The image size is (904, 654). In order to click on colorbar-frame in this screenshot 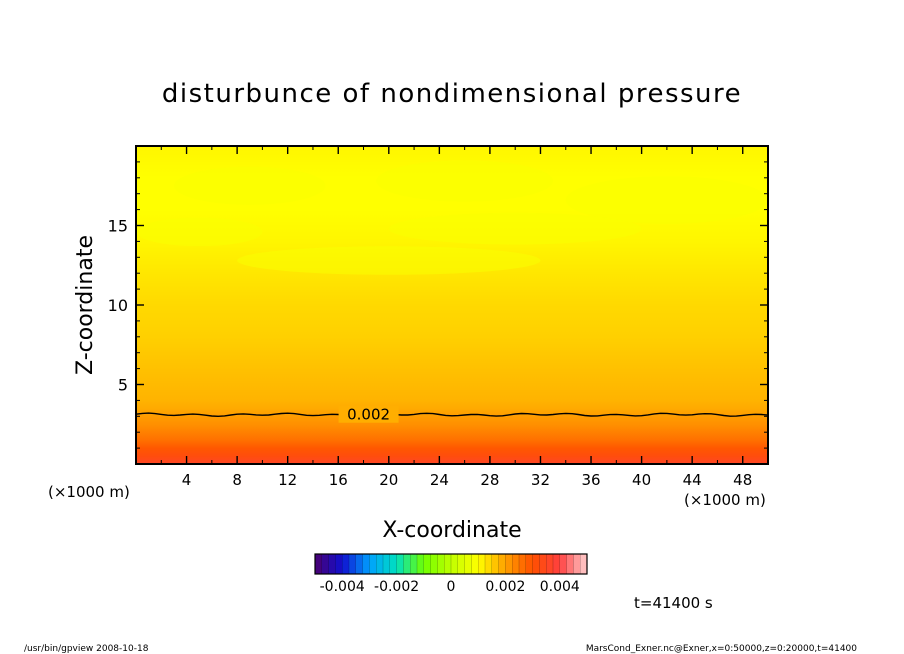, I will do `click(451, 564)`.